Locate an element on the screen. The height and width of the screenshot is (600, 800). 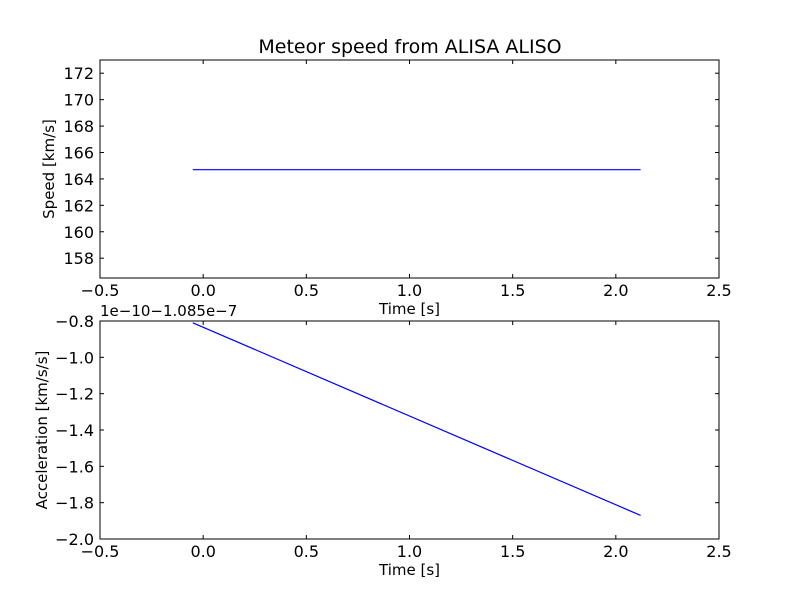
speed-xtick-label: 0.0 is located at coordinates (202, 290).